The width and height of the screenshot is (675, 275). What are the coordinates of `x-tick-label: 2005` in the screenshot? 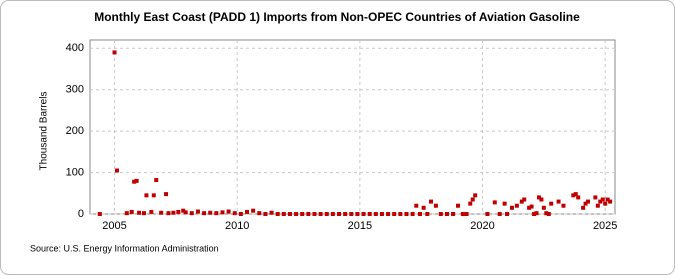 It's located at (114, 226).